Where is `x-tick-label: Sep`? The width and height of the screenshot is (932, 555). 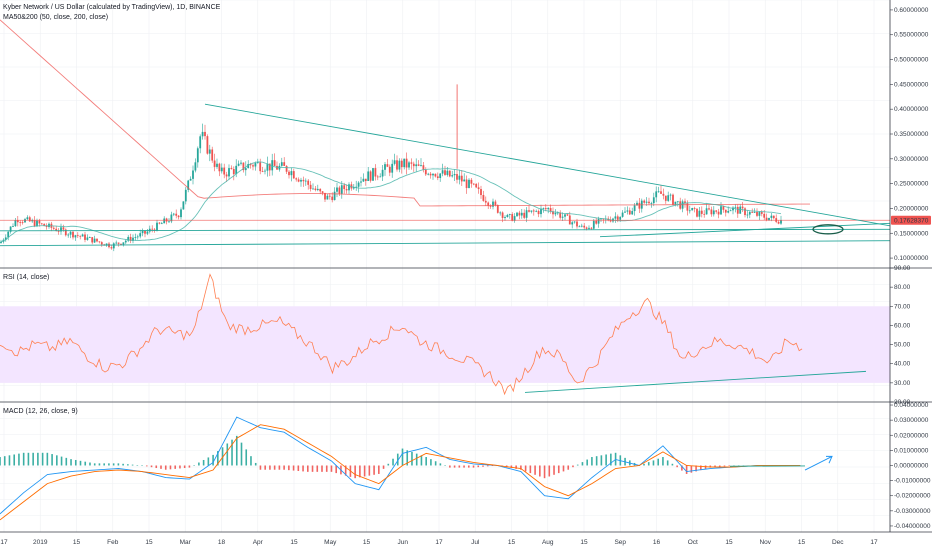 x-tick-label: Sep is located at coordinates (620, 542).